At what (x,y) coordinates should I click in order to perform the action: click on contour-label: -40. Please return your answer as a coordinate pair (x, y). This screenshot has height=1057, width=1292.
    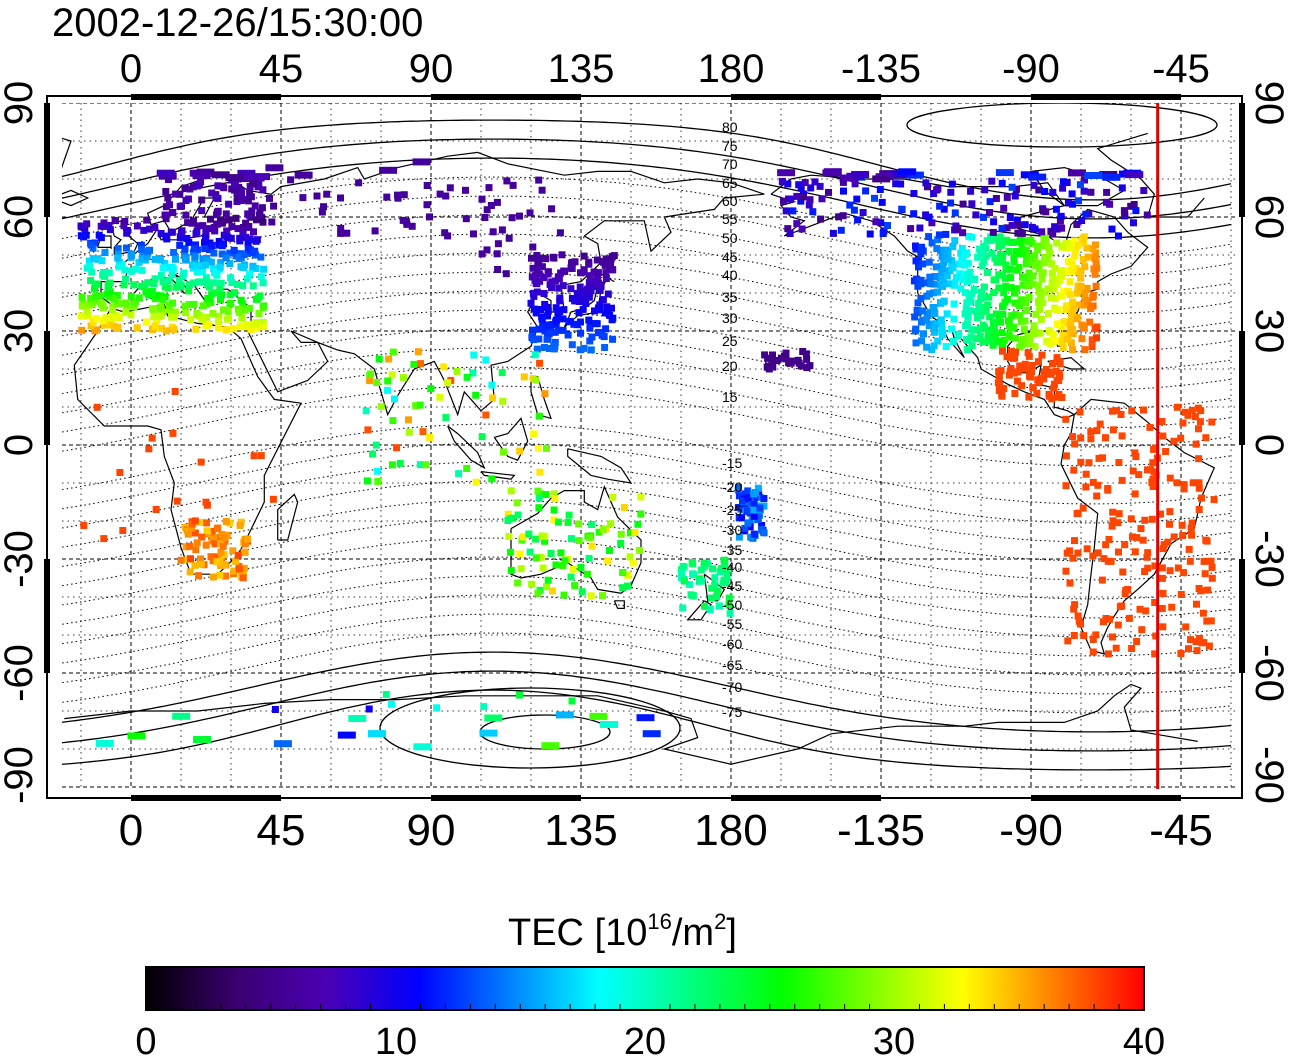
    Looking at the image, I should click on (732, 567).